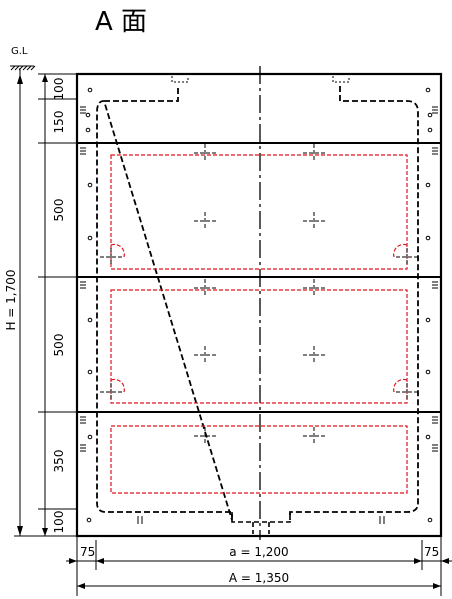 The width and height of the screenshot is (452, 599). I want to click on dim-label-350: 350, so click(59, 461).